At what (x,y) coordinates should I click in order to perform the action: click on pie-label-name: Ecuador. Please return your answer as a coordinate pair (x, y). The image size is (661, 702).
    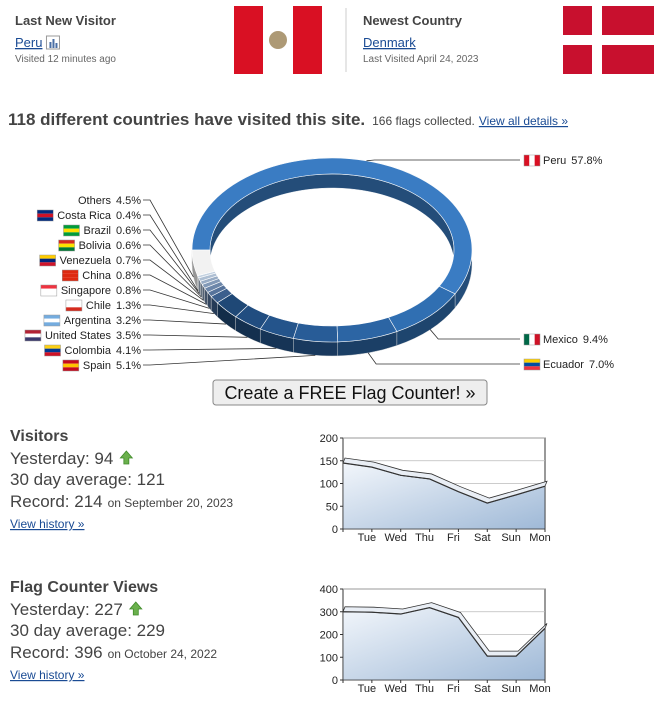
    Looking at the image, I should click on (563, 365).